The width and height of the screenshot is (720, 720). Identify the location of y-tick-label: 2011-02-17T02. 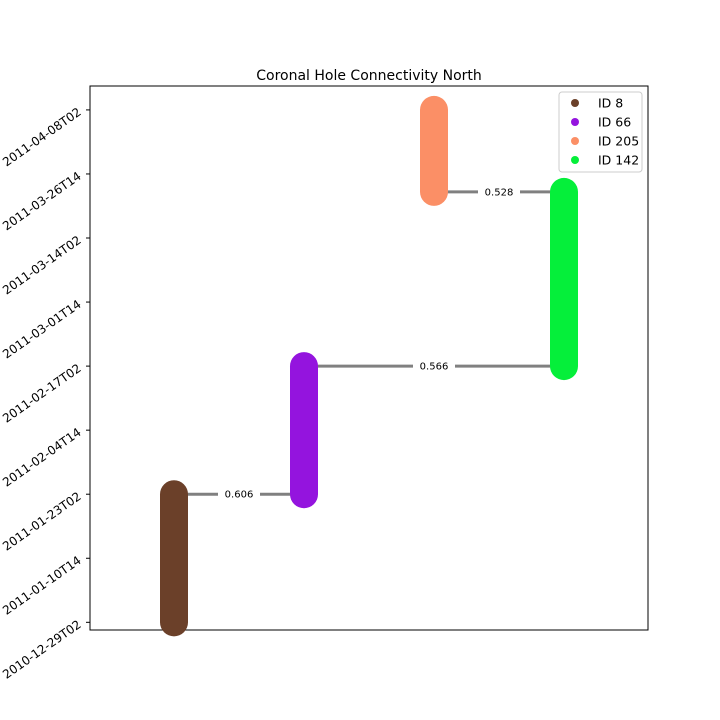
(42, 393).